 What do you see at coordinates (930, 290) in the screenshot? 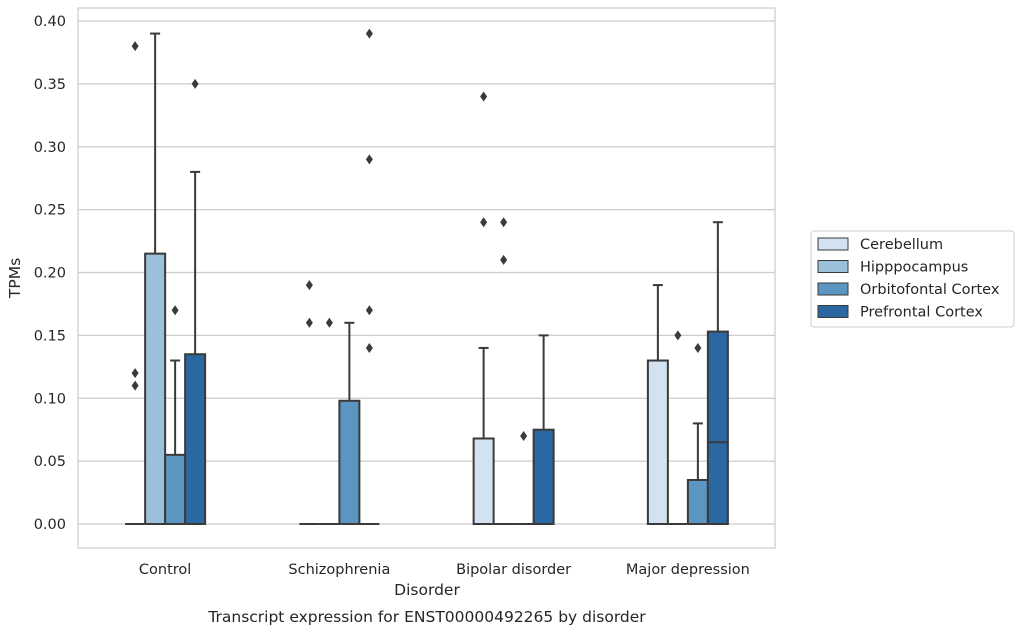
I see `legend-label: Orbitofontal Cortex` at bounding box center [930, 290].